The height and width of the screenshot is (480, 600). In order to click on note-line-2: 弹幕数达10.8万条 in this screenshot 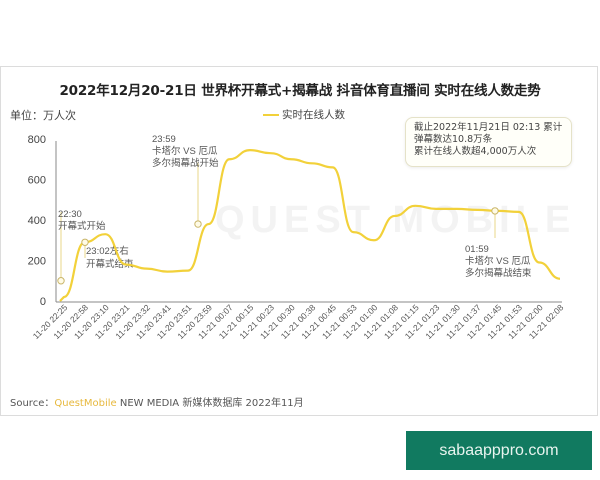, I will do `click(453, 139)`.